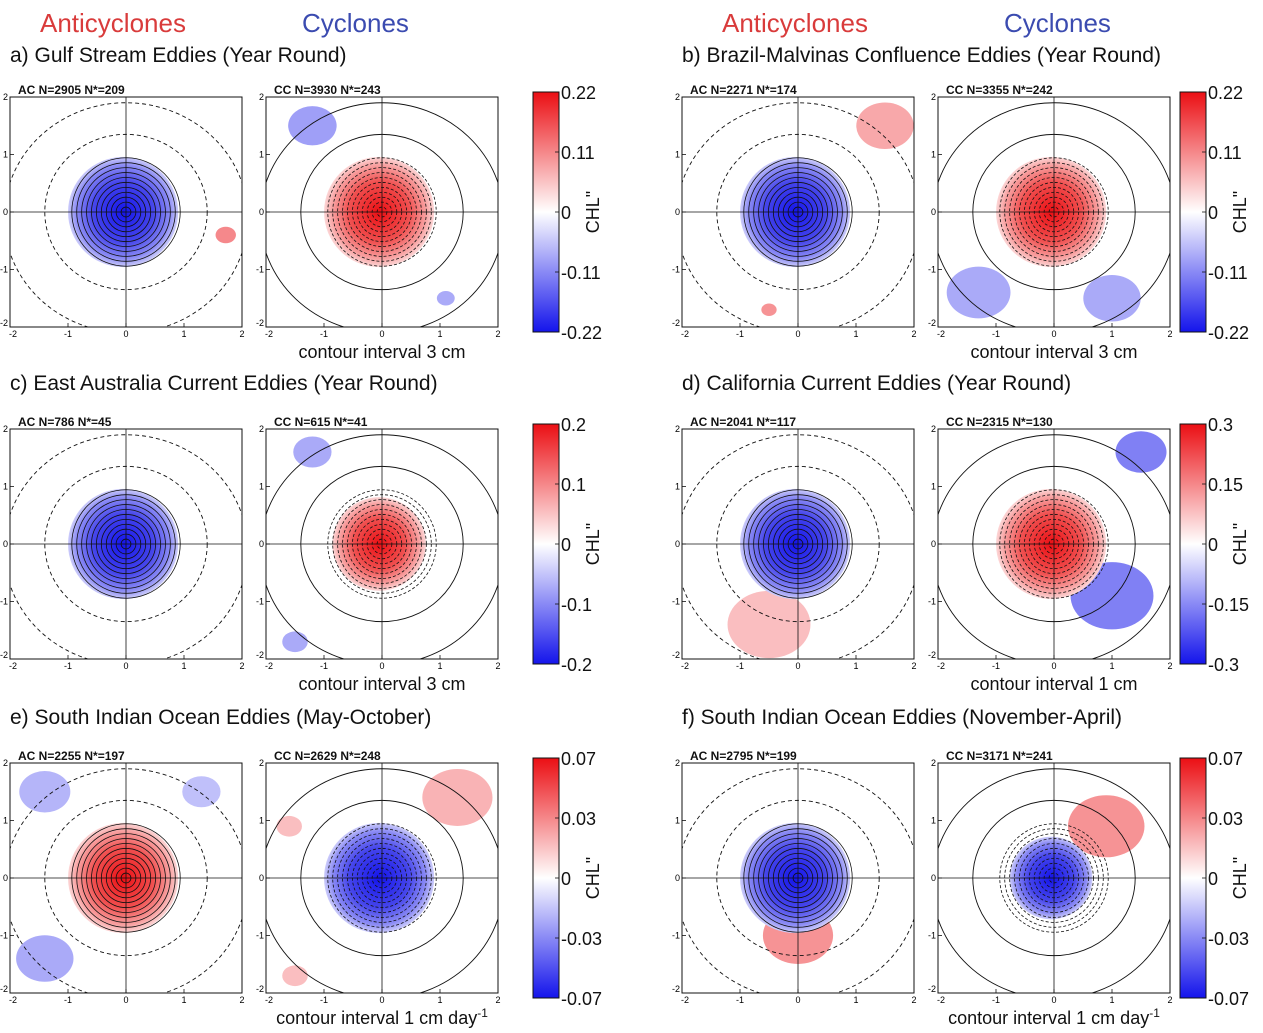 Image resolution: width=1263 pixels, height=1033 pixels. Describe the element at coordinates (581, 999) in the screenshot. I see `colorbar-tick-label: -0.07` at that location.